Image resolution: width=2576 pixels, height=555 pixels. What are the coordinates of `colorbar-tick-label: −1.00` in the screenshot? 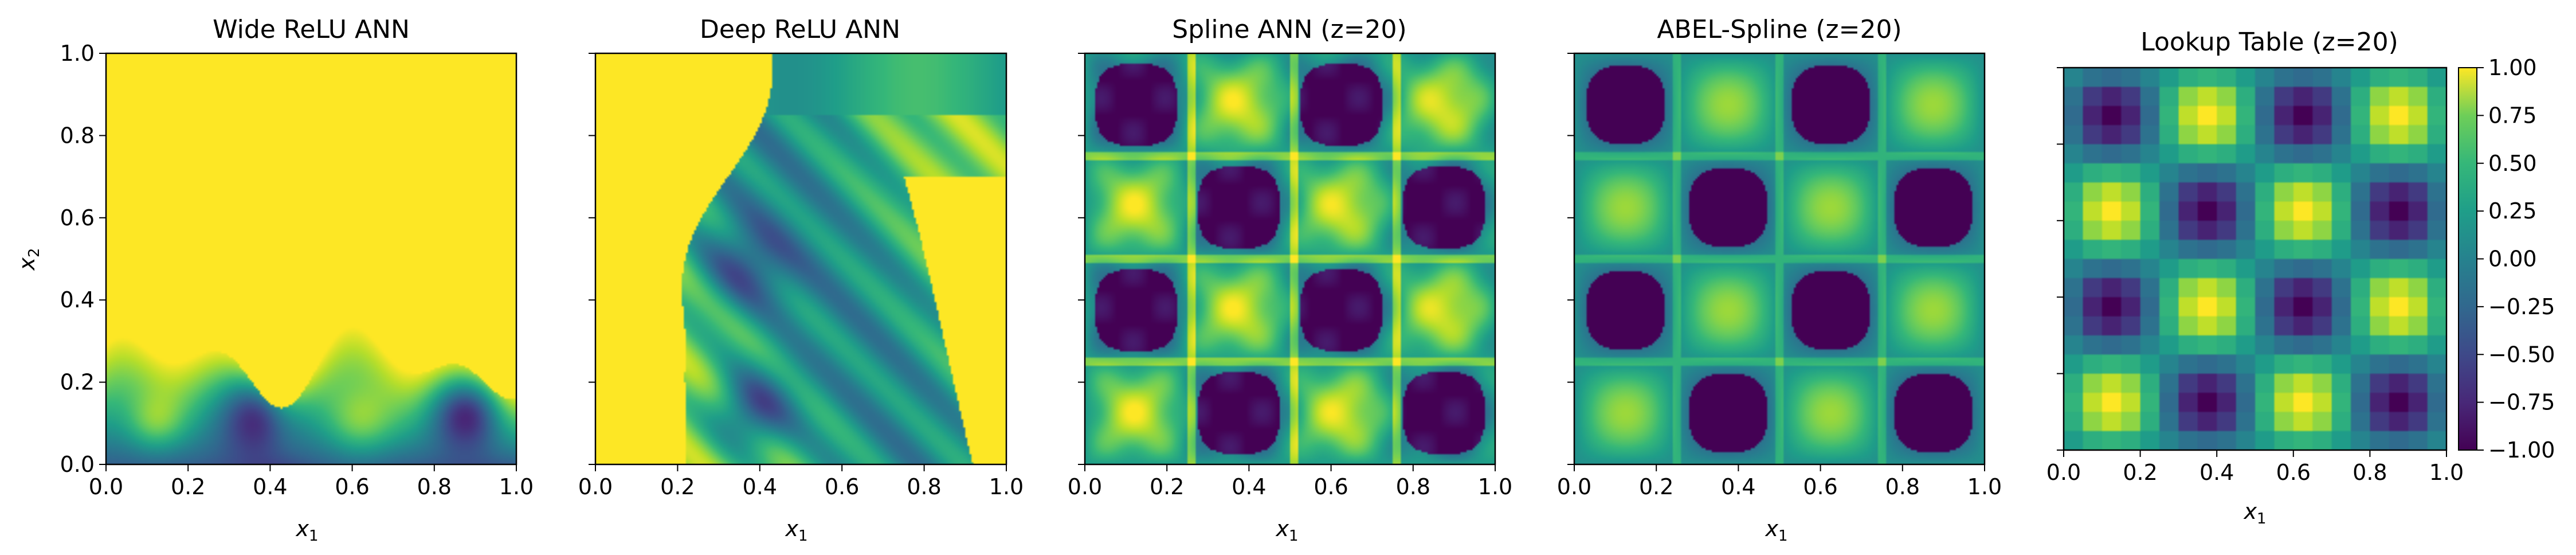 It's located at (2521, 450).